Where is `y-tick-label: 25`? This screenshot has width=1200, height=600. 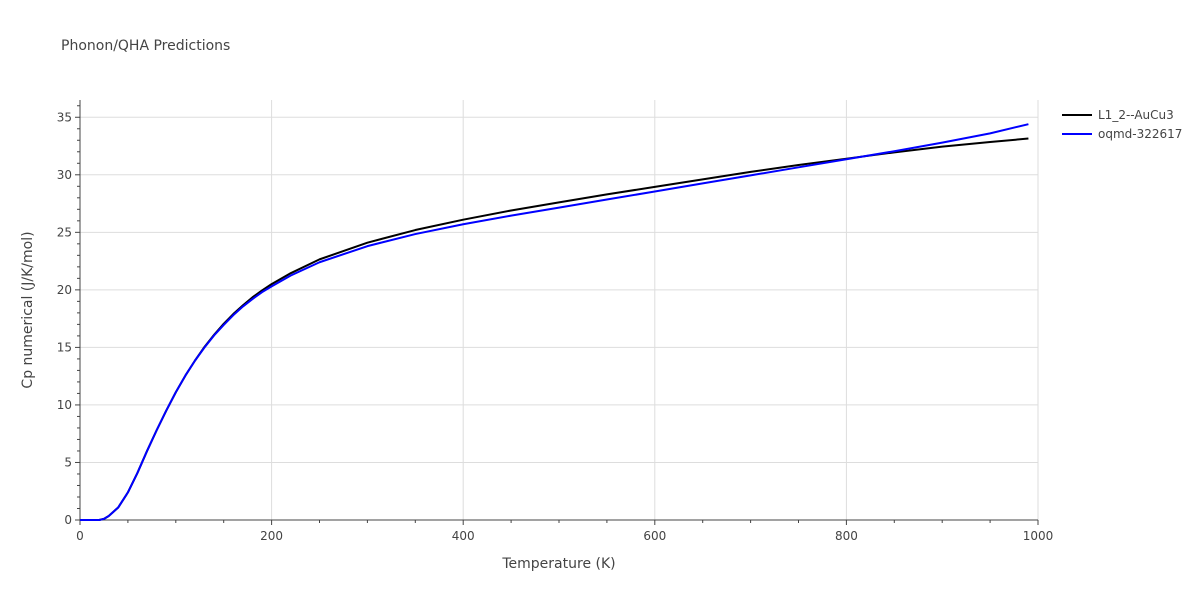 y-tick-label: 25 is located at coordinates (64, 232).